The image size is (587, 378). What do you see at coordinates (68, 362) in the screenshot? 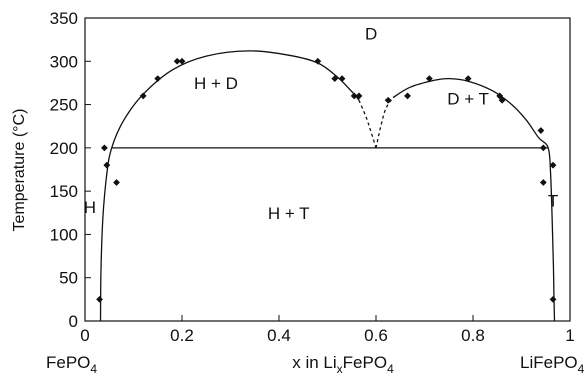
I see `x-end-label-left-main: FePO` at bounding box center [68, 362].